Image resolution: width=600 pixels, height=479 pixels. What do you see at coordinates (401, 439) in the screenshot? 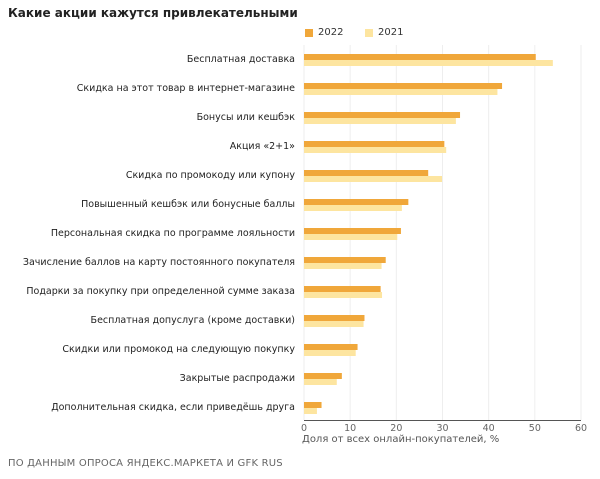
I see `x-axis-label: Доля от всех онлайн-покупателей, %` at bounding box center [401, 439].